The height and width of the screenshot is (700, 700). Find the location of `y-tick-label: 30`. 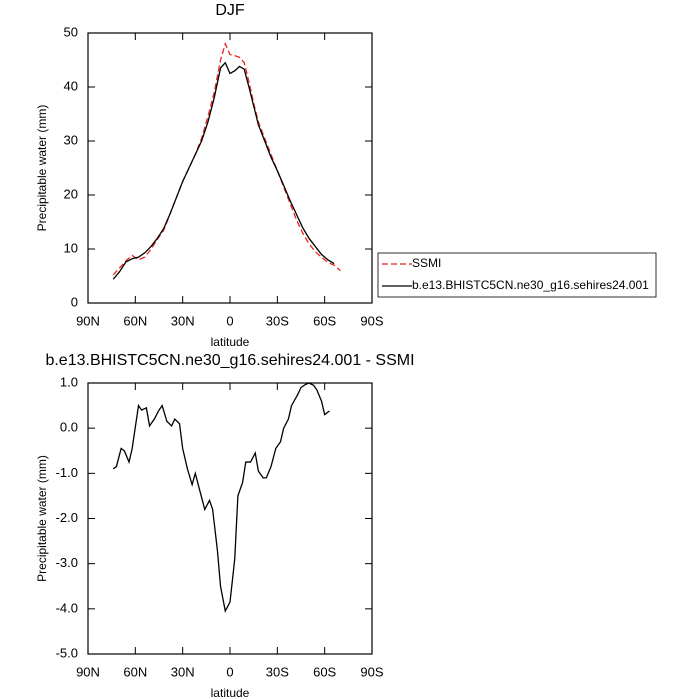

y-tick-label: 30 is located at coordinates (71, 139).